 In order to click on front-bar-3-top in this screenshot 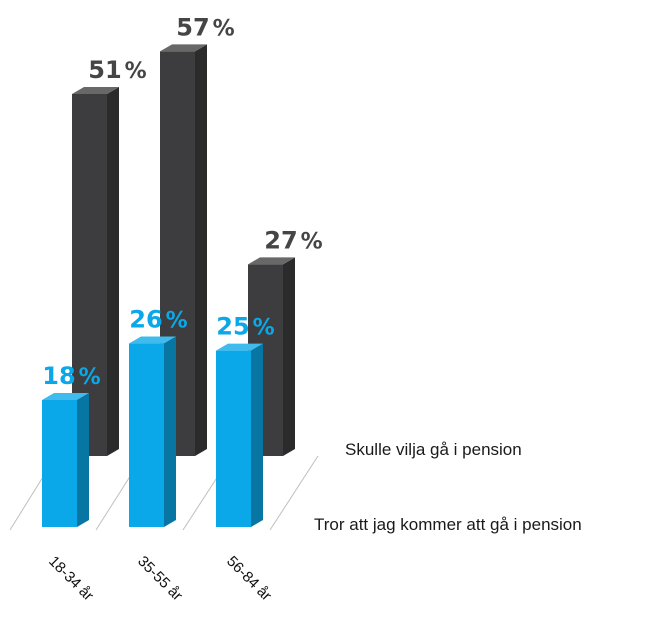, I will do `click(239, 347)`.